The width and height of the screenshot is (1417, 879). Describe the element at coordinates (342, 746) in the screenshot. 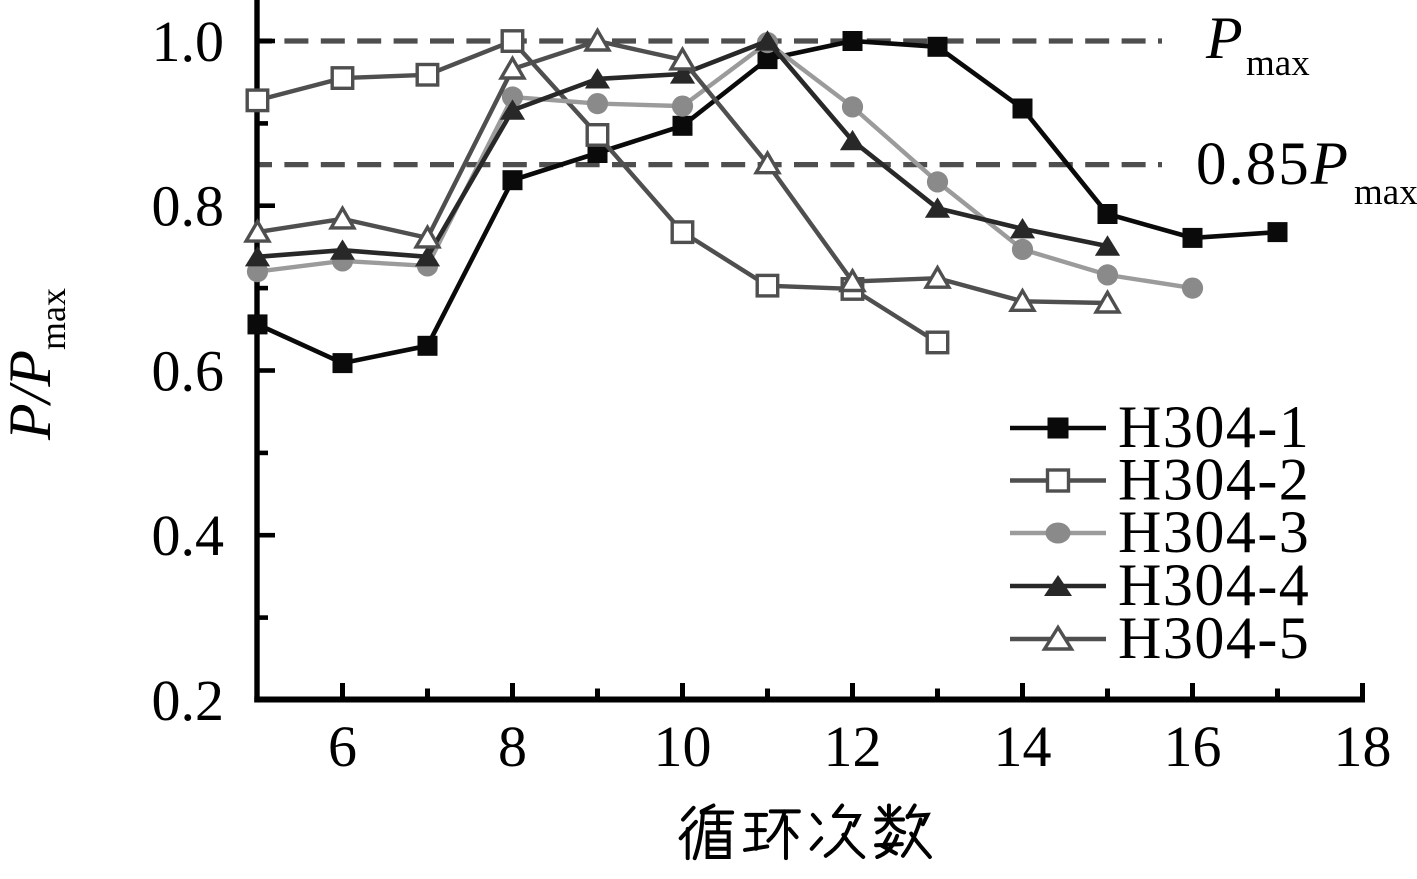

I see `svg-text: 6` at that location.